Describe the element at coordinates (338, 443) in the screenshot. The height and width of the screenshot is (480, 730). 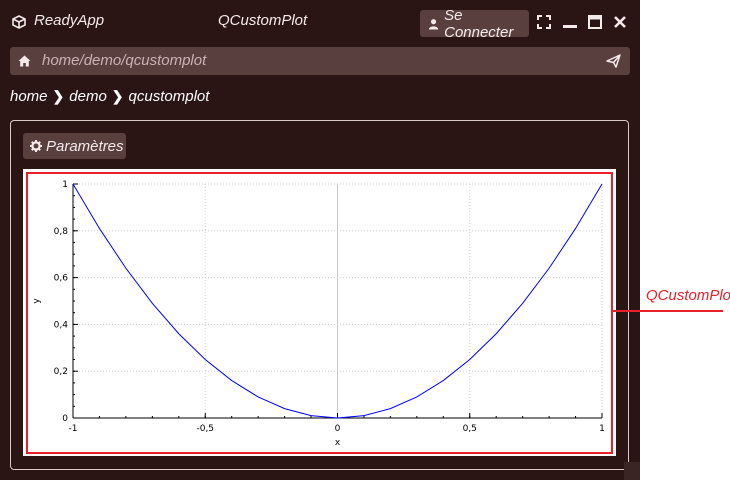
I see `x-axis-label: x` at that location.